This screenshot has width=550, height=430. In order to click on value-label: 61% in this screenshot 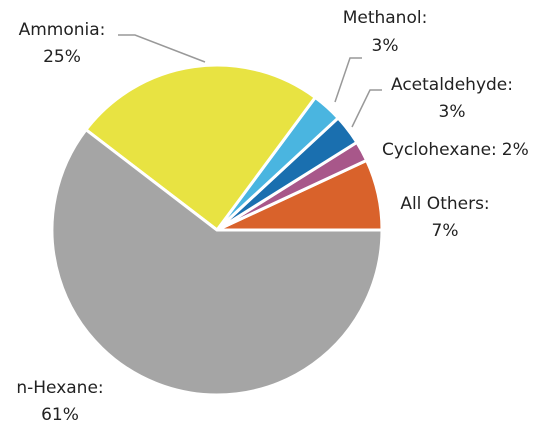, I will do `click(60, 415)`.